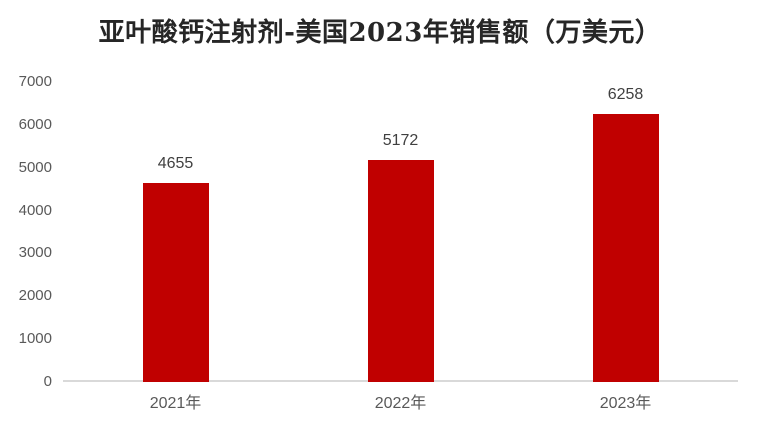 Image resolution: width=760 pixels, height=432 pixels. Describe the element at coordinates (47, 381) in the screenshot. I see `y-axis-tick-label: 0` at that location.